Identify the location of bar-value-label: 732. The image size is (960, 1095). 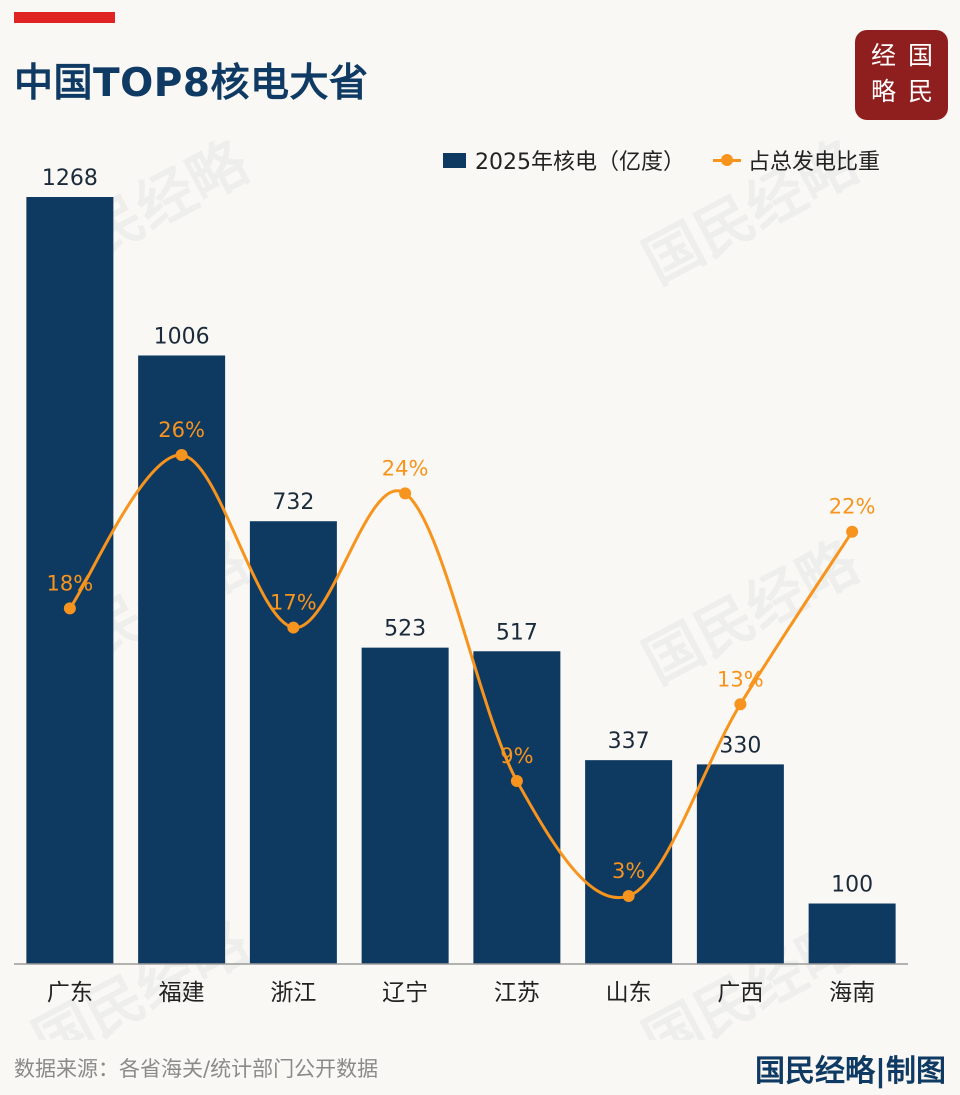
(293, 502).